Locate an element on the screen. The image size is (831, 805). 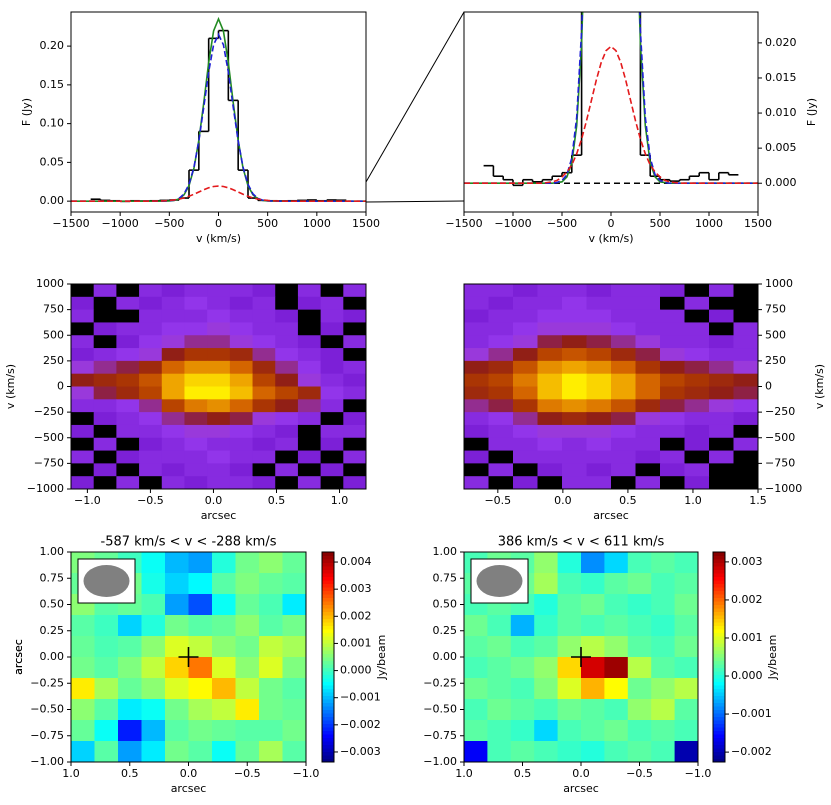
colorbar-tick-label: −0.002 is located at coordinates (360, 724).